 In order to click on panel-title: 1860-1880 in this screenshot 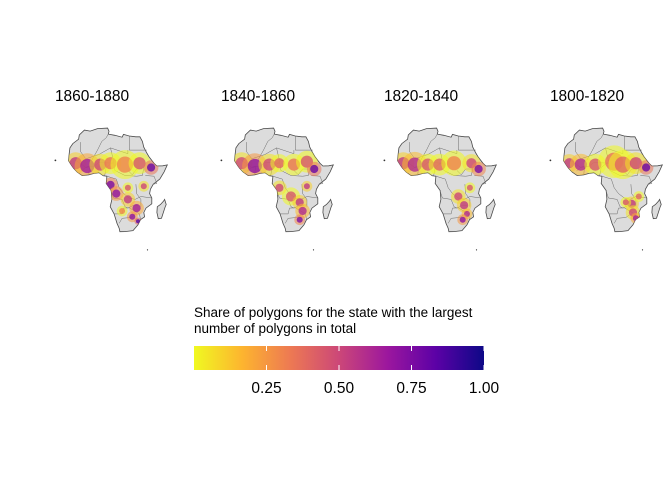, I will do `click(92, 96)`.